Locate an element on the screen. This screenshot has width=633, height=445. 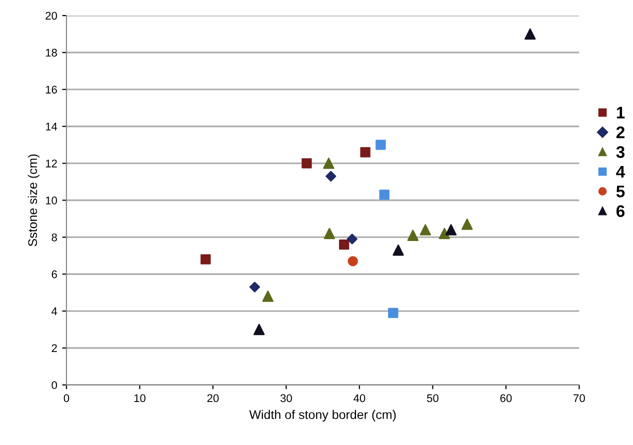
y-tick-label: 12 is located at coordinates (51, 164).